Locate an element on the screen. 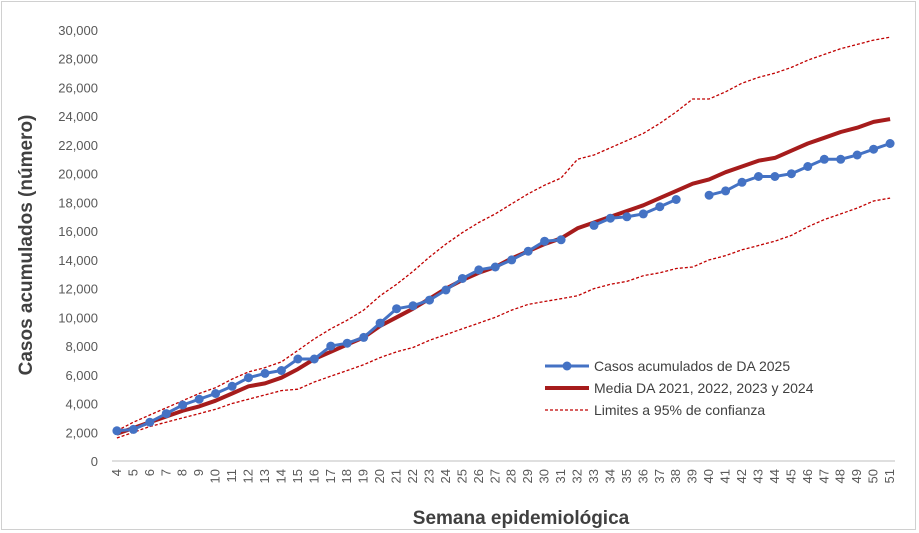 This screenshot has width=919, height=533. y-axis-title: Casos acumulados (número) is located at coordinates (26, 245).